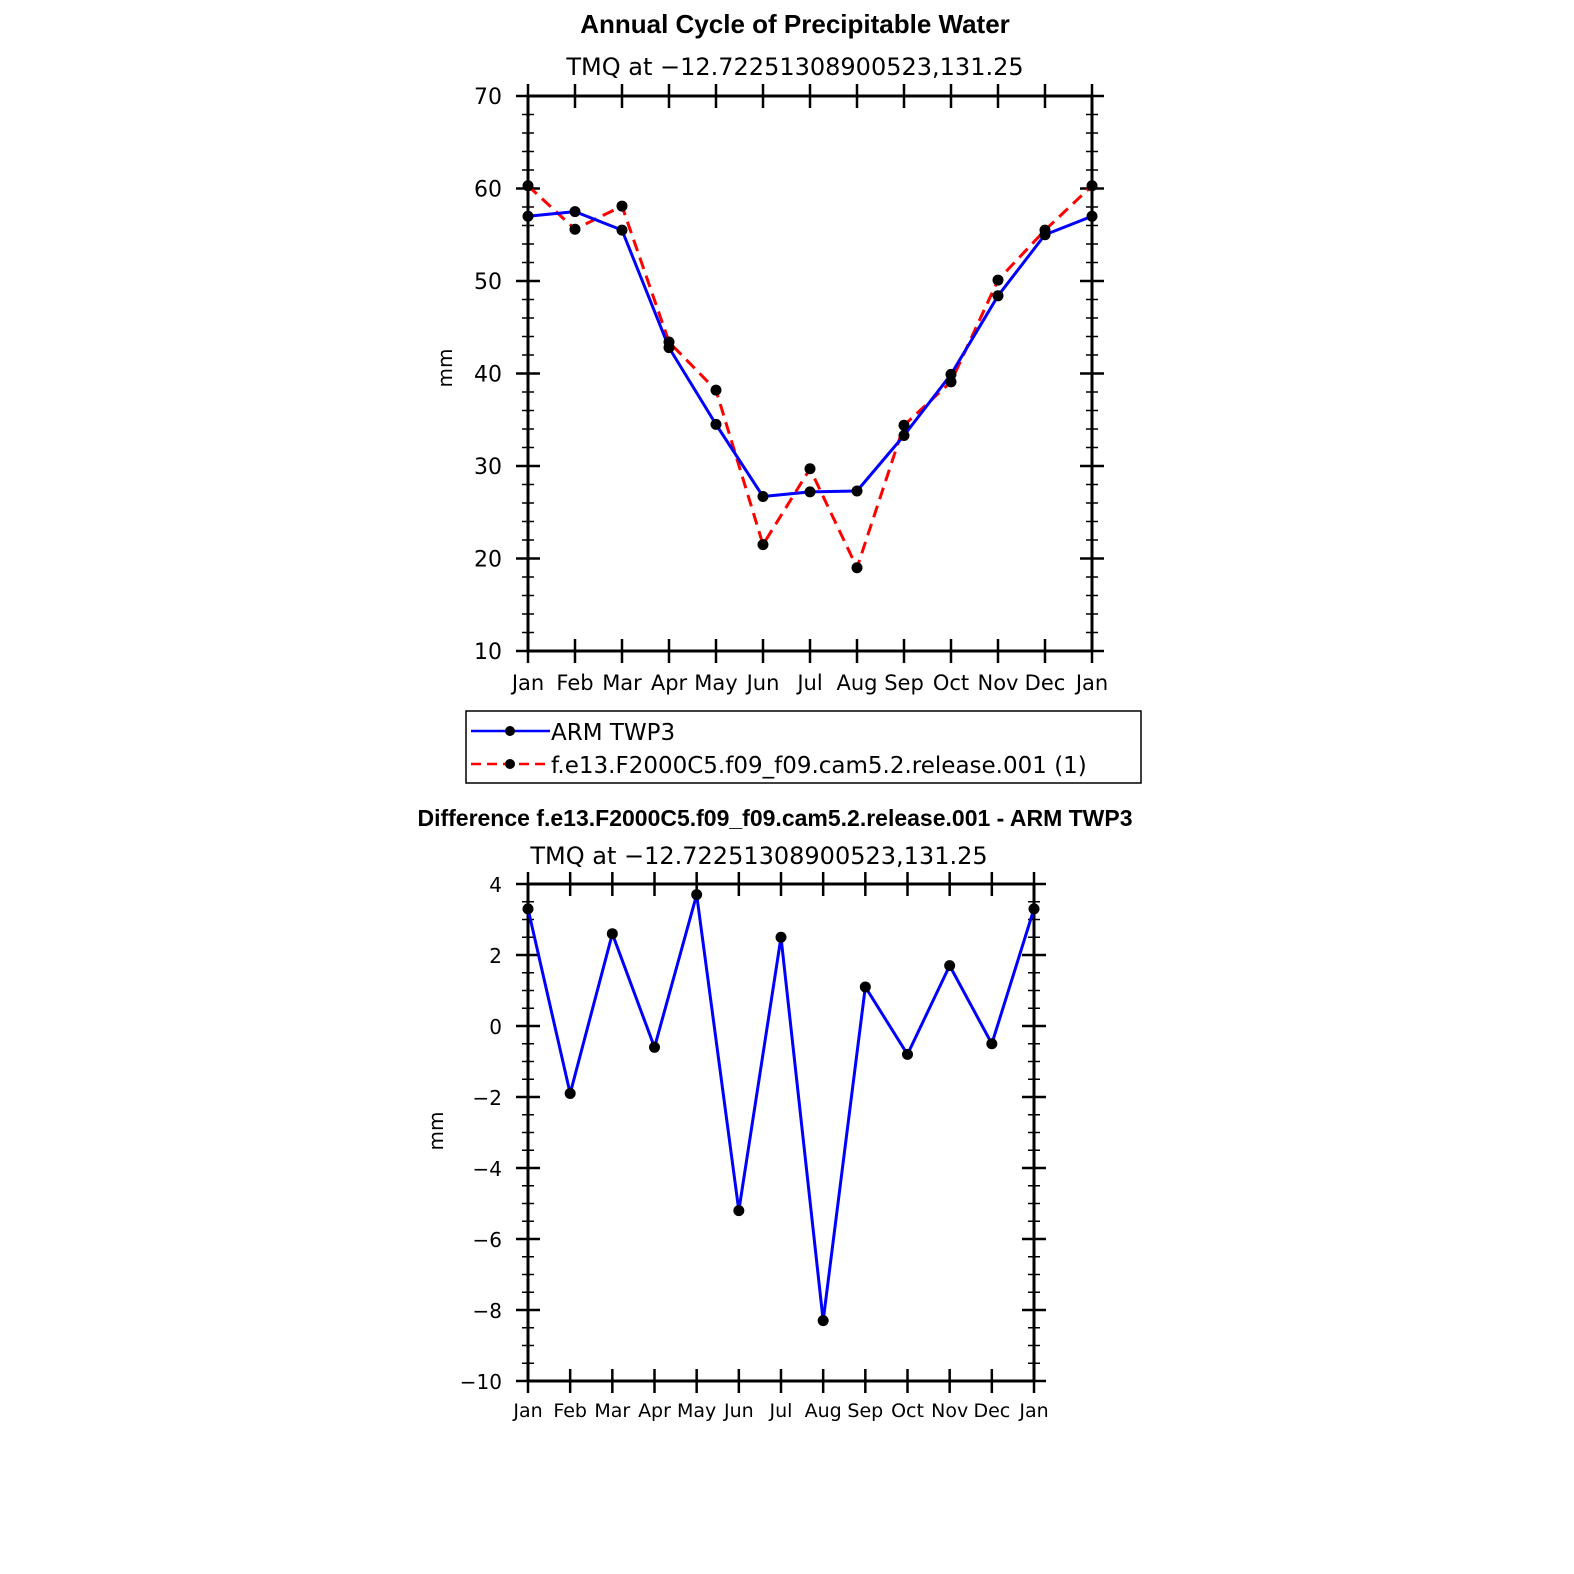 Image resolution: width=1574 pixels, height=1574 pixels. Describe the element at coordinates (487, 1240) in the screenshot. I see `y-tick-label: −6` at that location.